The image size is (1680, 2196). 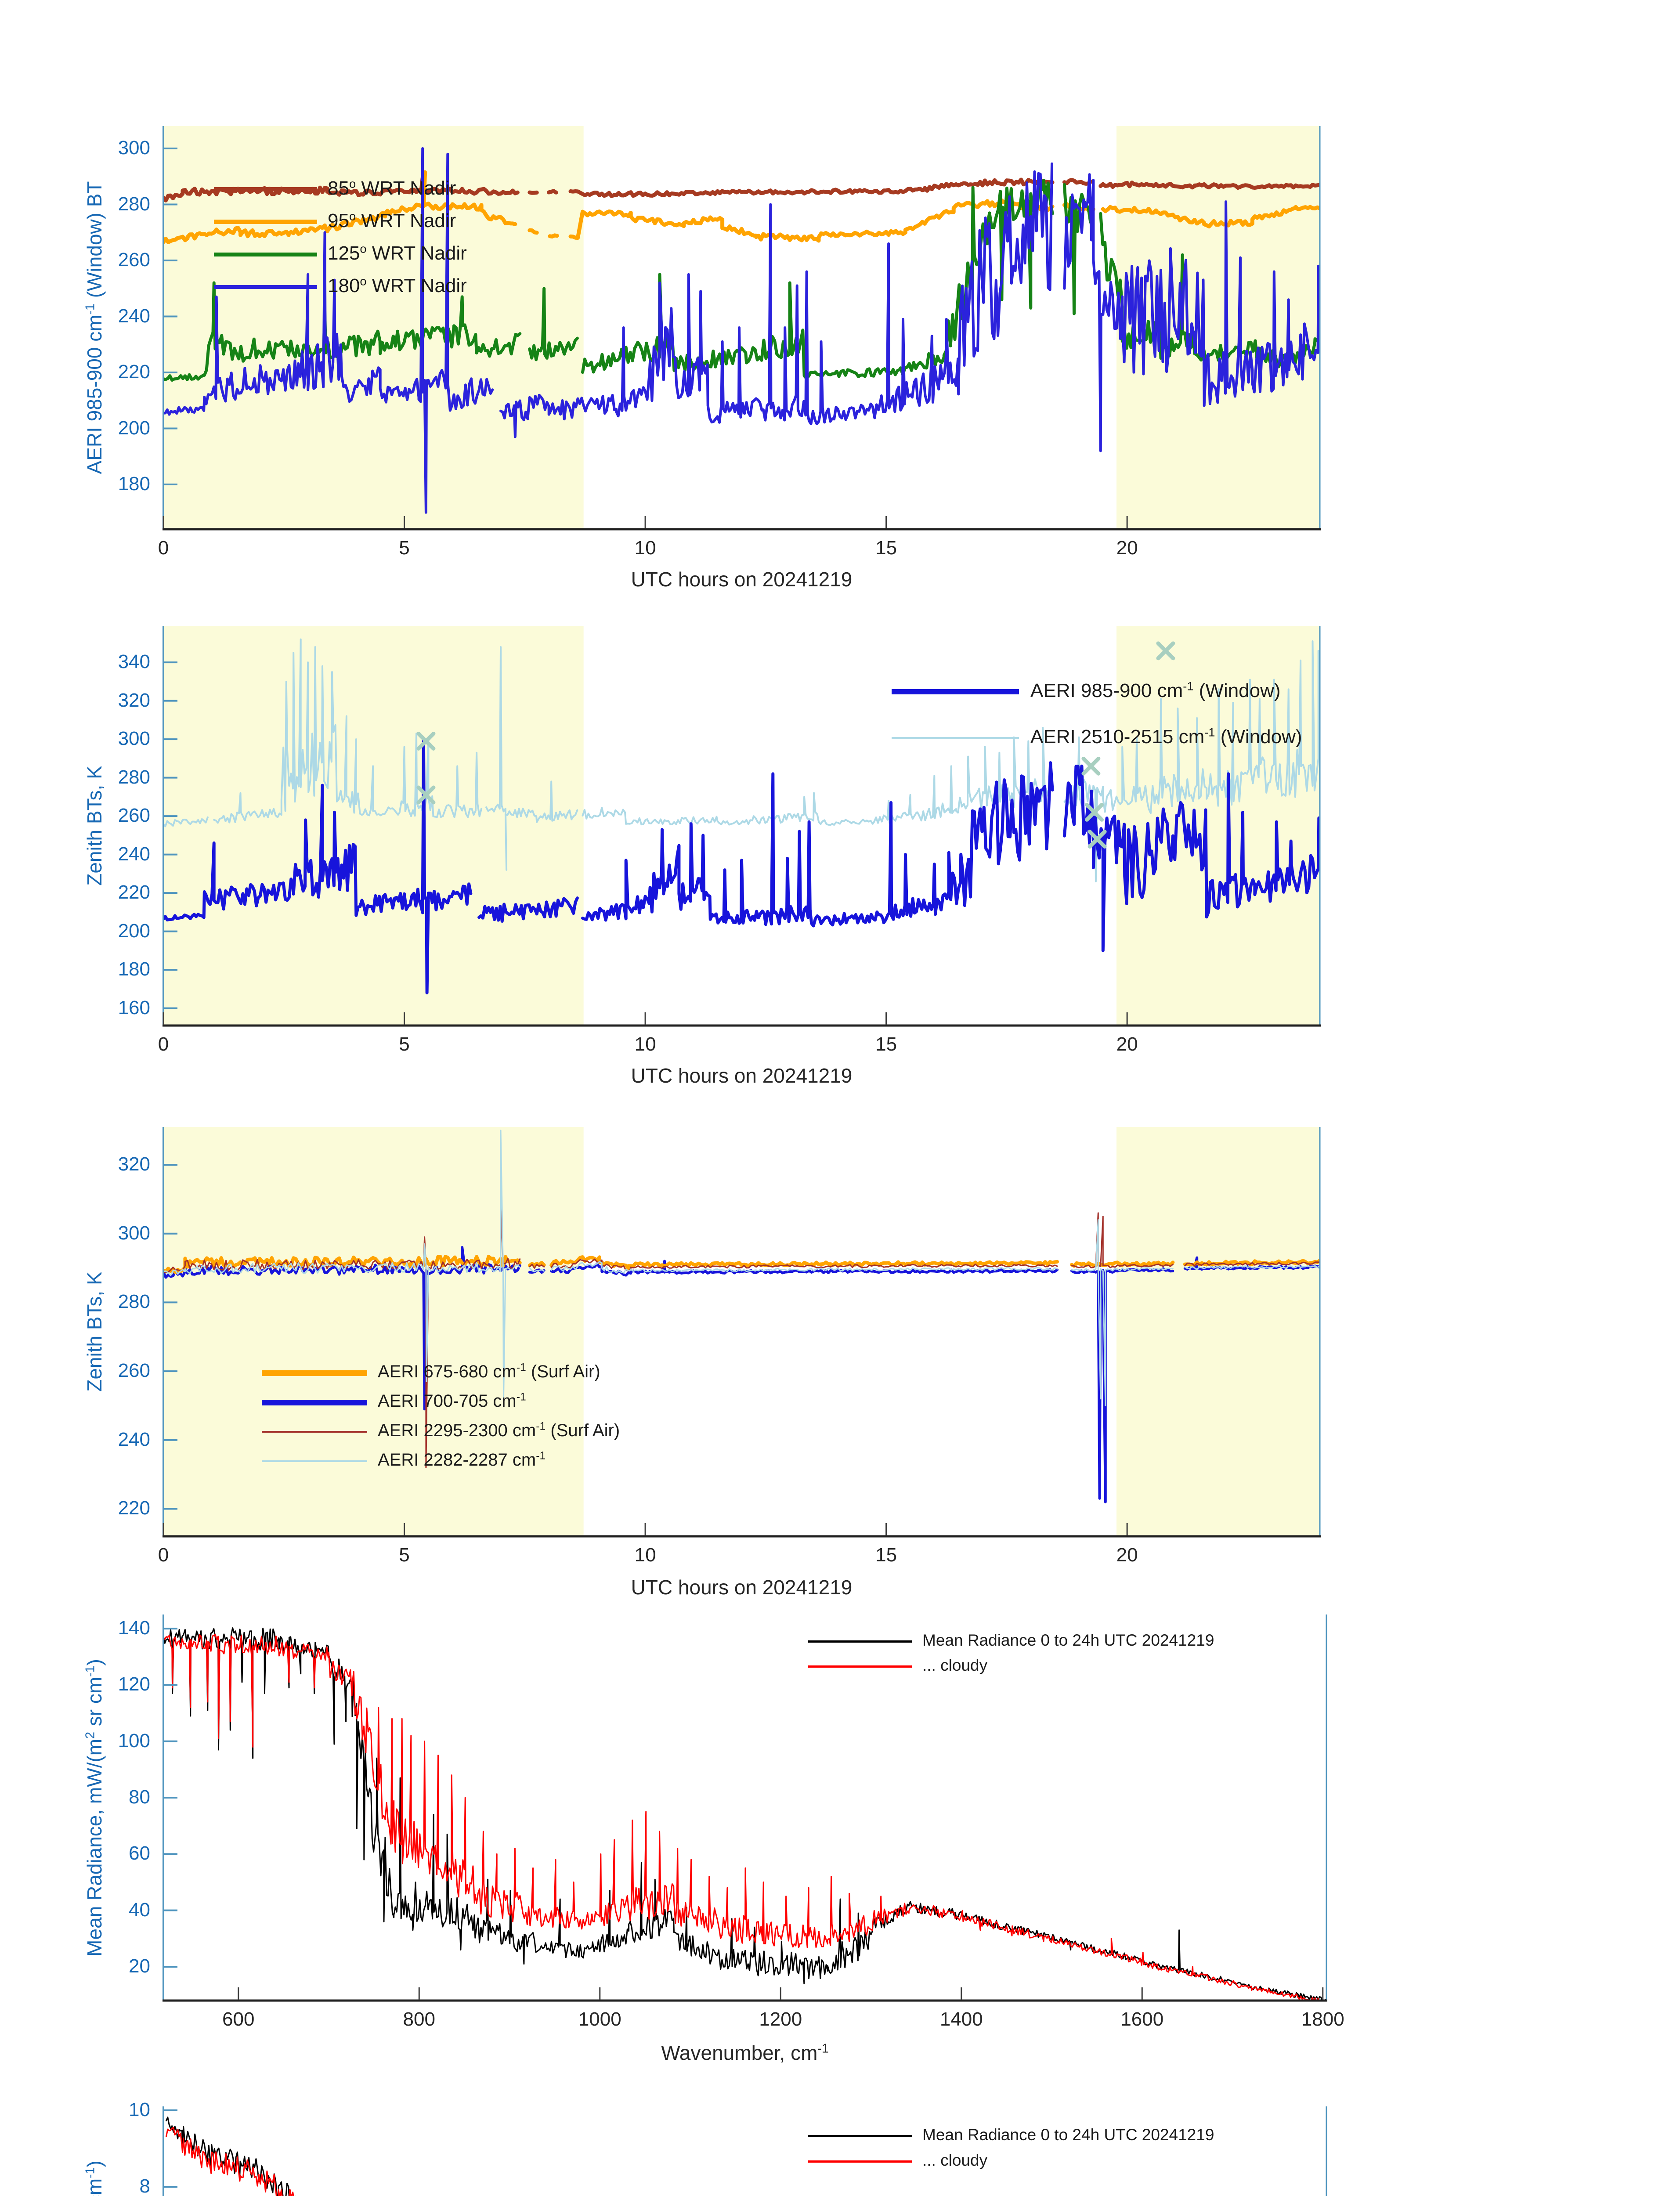 I want to click on y-tick-label: 20, so click(x=139, y=1966).